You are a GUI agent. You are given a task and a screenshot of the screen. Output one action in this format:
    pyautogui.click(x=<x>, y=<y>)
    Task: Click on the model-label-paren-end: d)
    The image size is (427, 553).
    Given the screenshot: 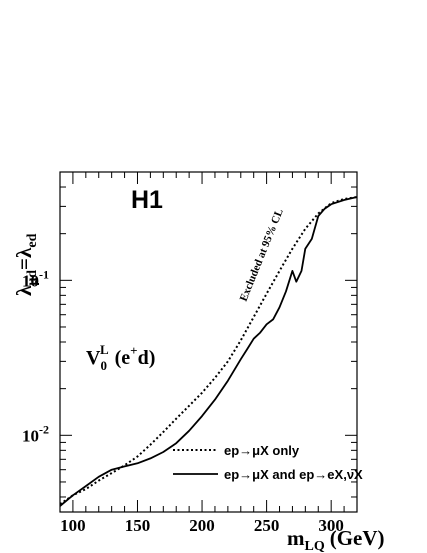 What is the action you would take?
    pyautogui.click(x=147, y=358)
    